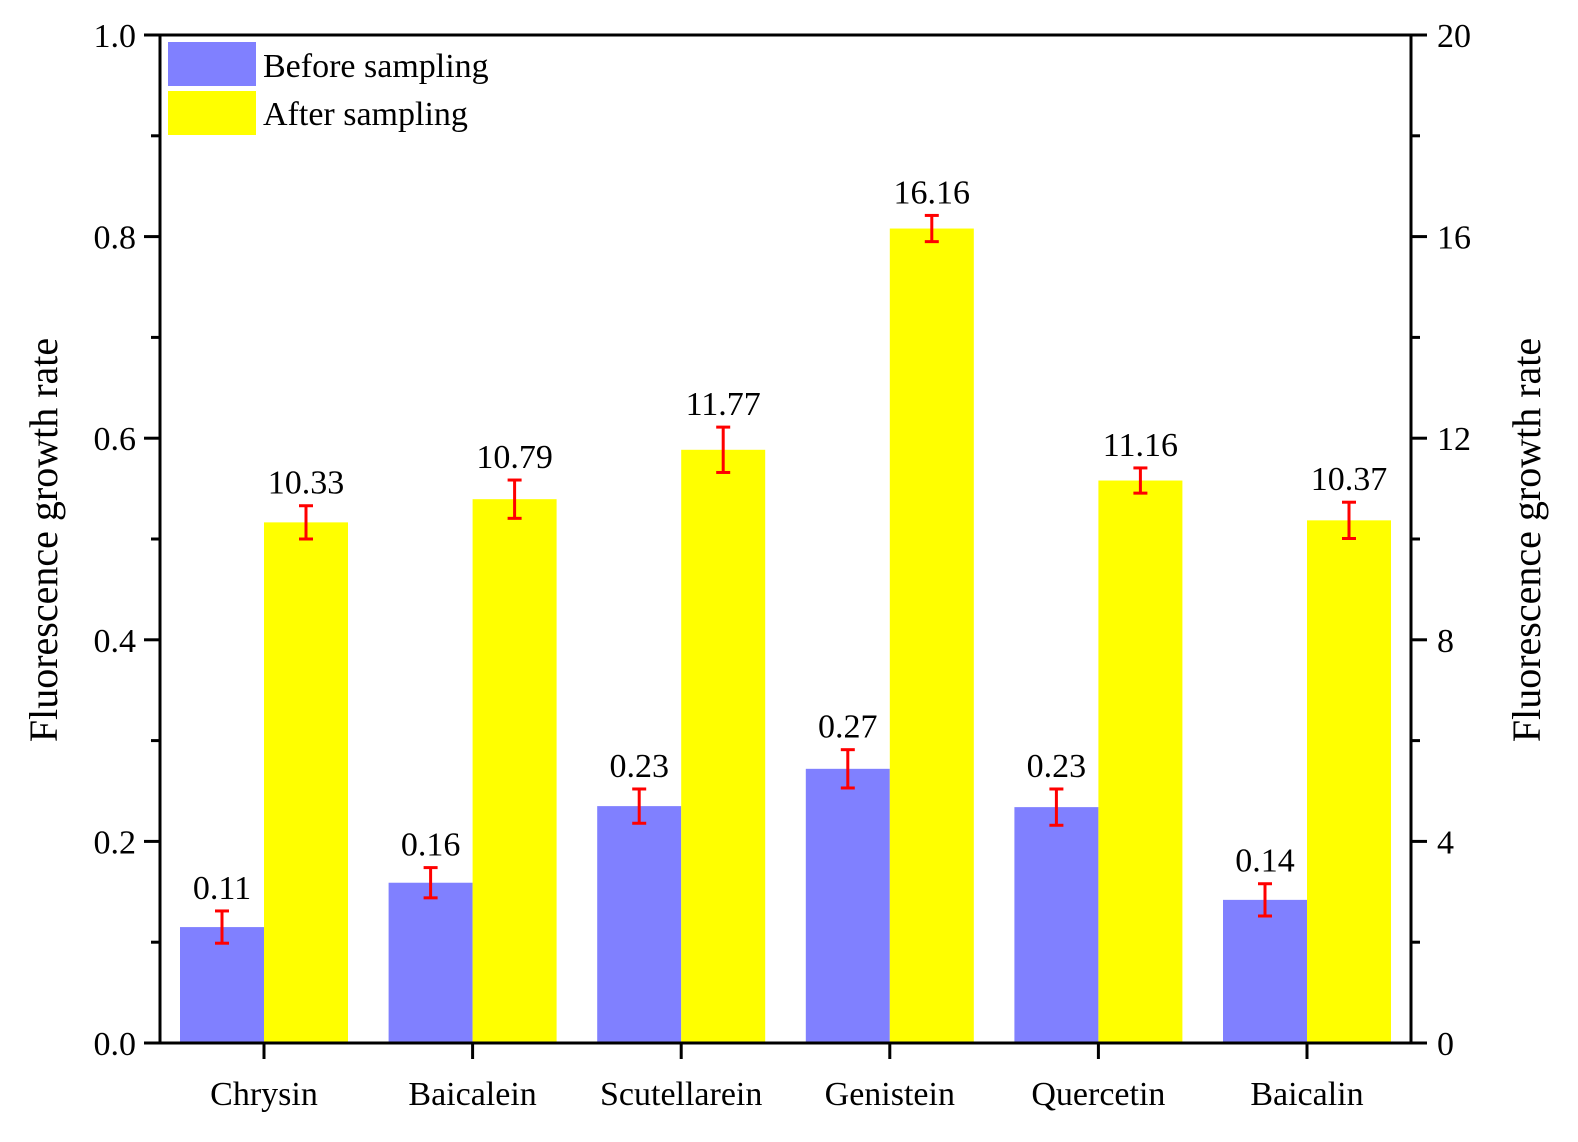 The width and height of the screenshot is (1578, 1142). I want to click on bar-baicalin-before, so click(1265, 971).